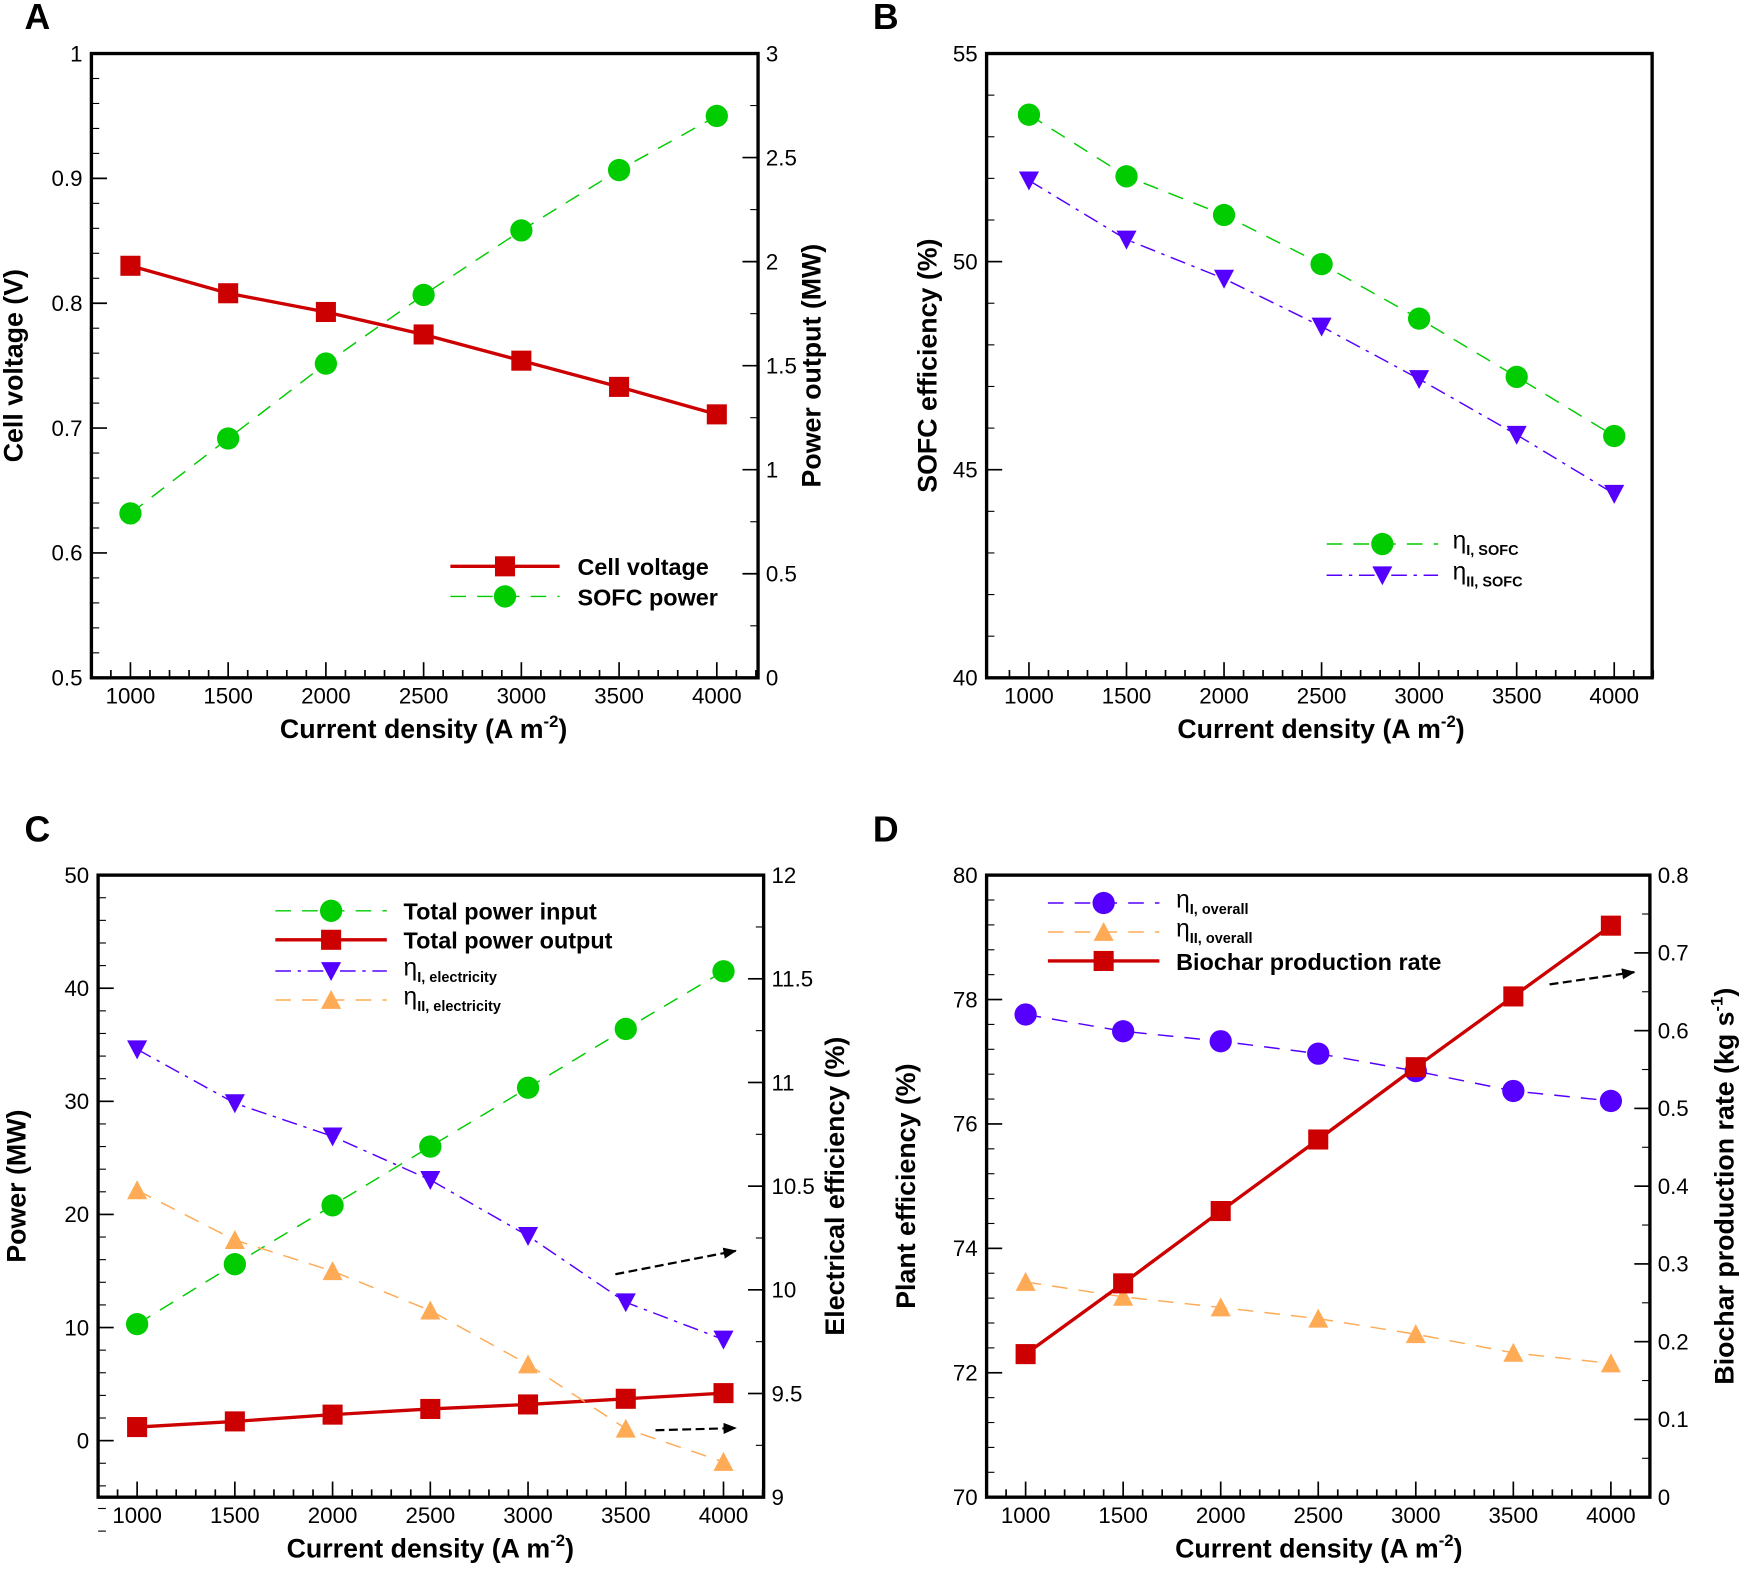 This screenshot has height=1573, width=1748. Describe the element at coordinates (1308, 962) in the screenshot. I see `legend-label: Biochar production rate` at that location.